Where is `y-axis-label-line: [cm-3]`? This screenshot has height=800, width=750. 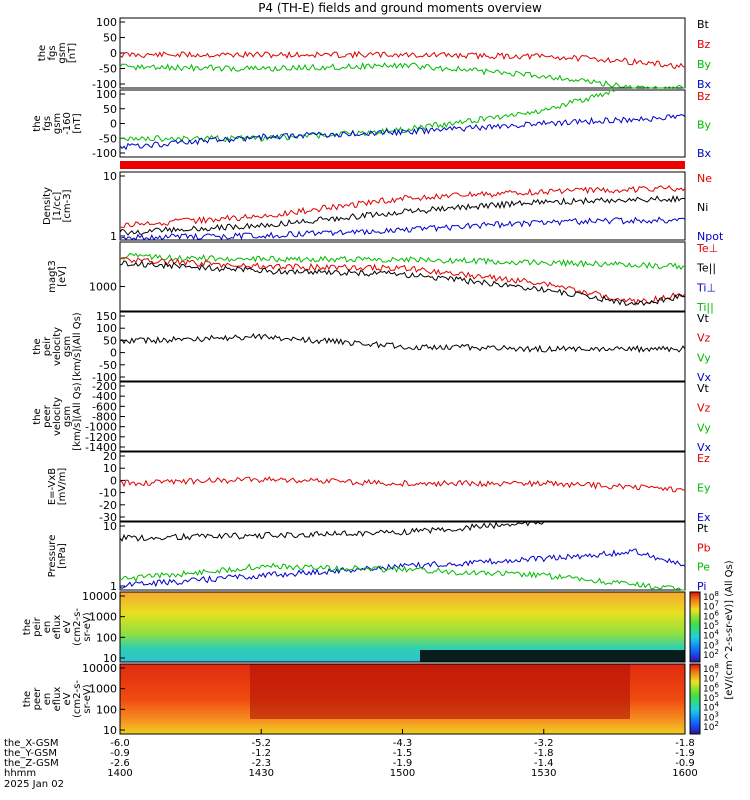
y-axis-label-line: [cm-3] is located at coordinates (67, 205).